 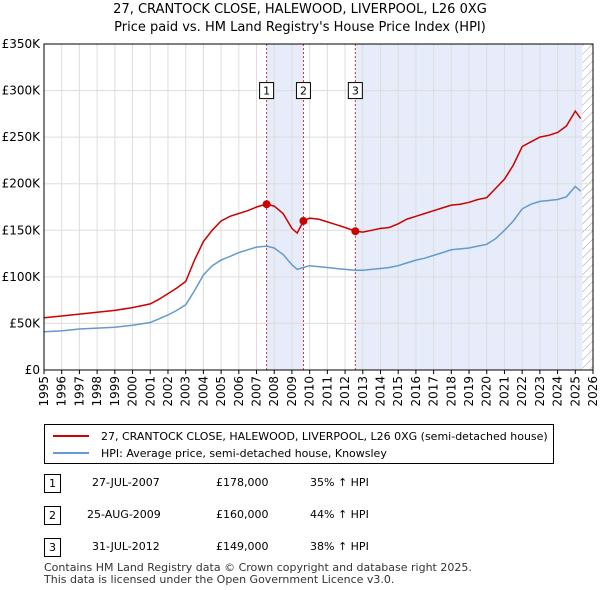 I want to click on legend-swatch-property, so click(x=71, y=436).